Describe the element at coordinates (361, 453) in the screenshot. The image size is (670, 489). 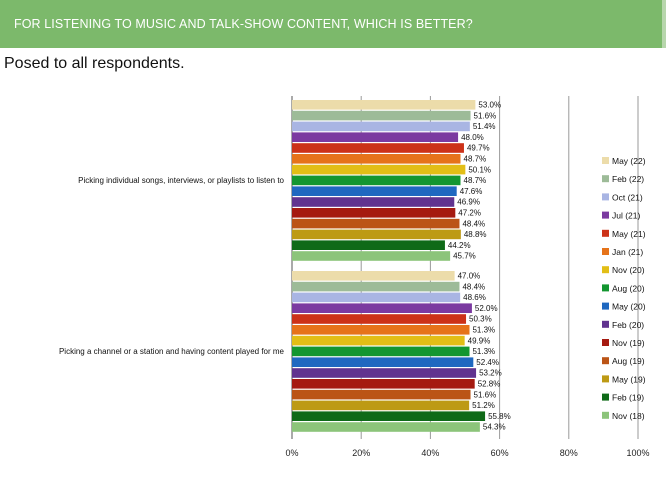
I see `x-tick-label: 20%` at that location.